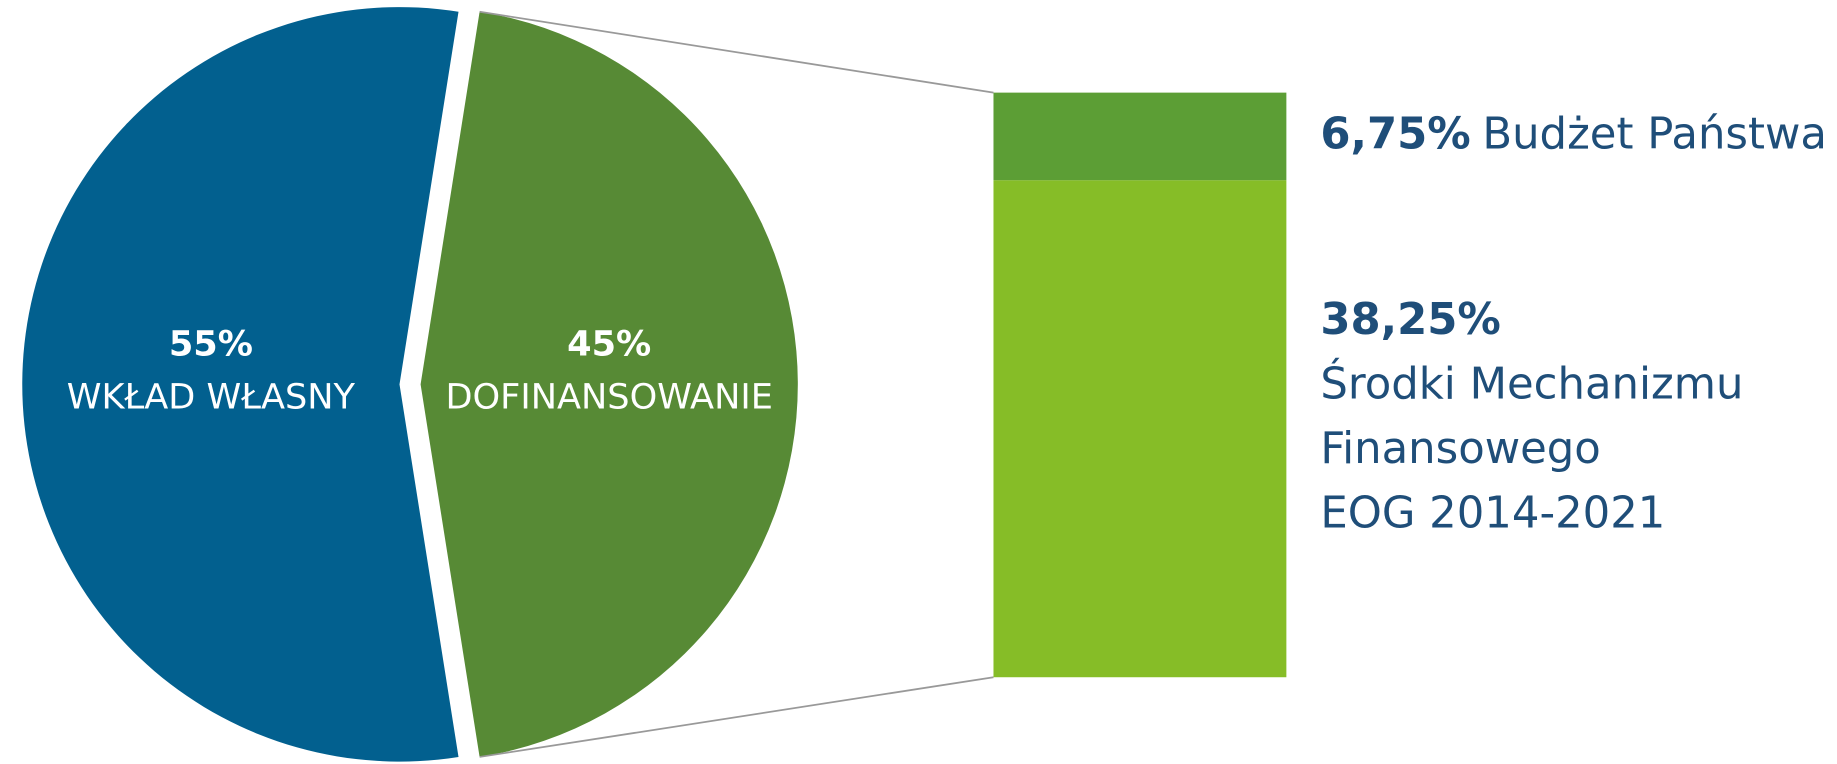 The height and width of the screenshot is (764, 1837). I want to click on slice-value-label: 55%, so click(211, 344).